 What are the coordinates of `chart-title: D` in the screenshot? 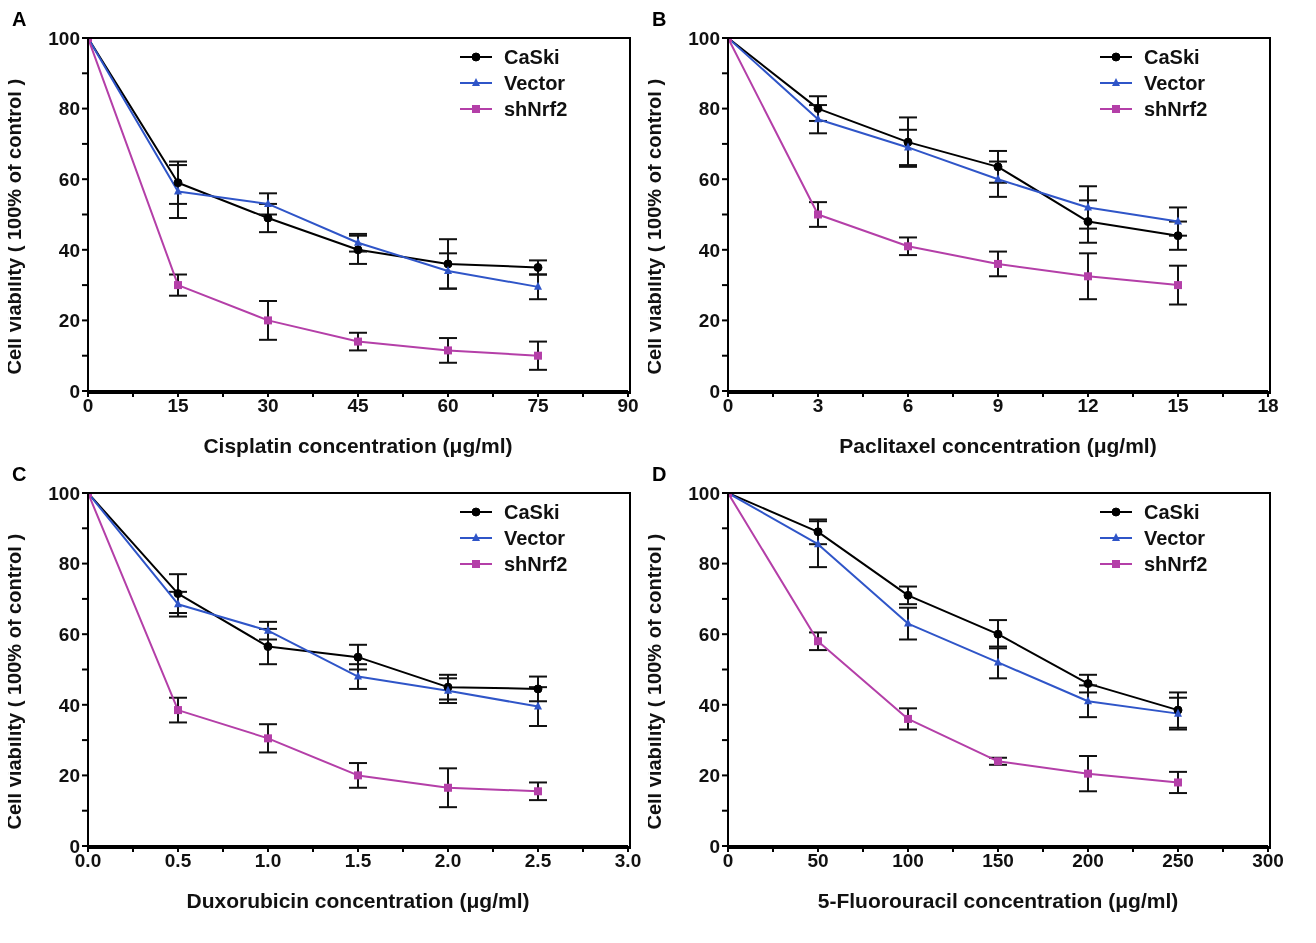 It's located at (659, 474).